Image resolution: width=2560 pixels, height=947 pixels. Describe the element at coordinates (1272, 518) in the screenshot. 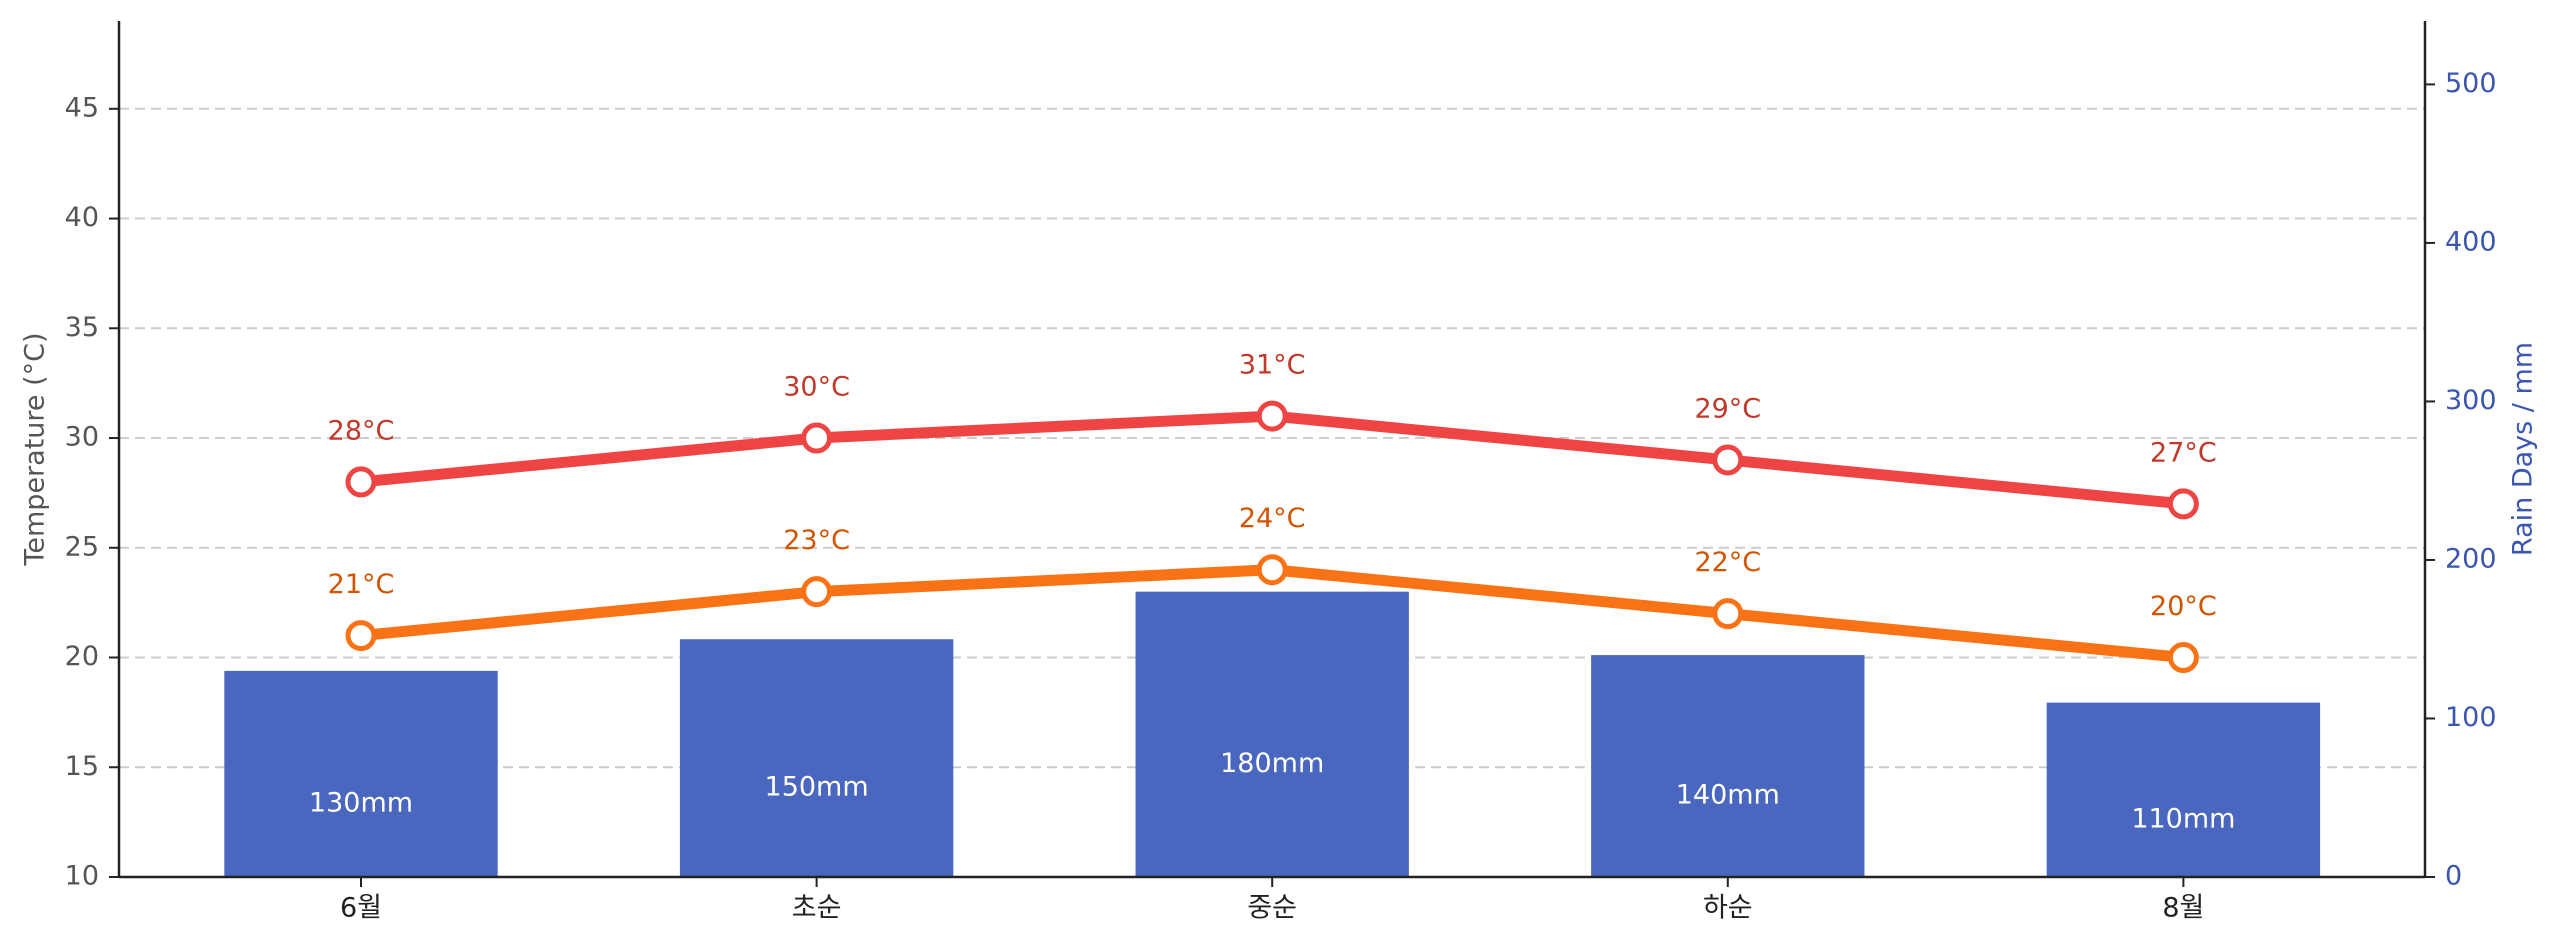

I see `line-value-label: 24°C` at that location.